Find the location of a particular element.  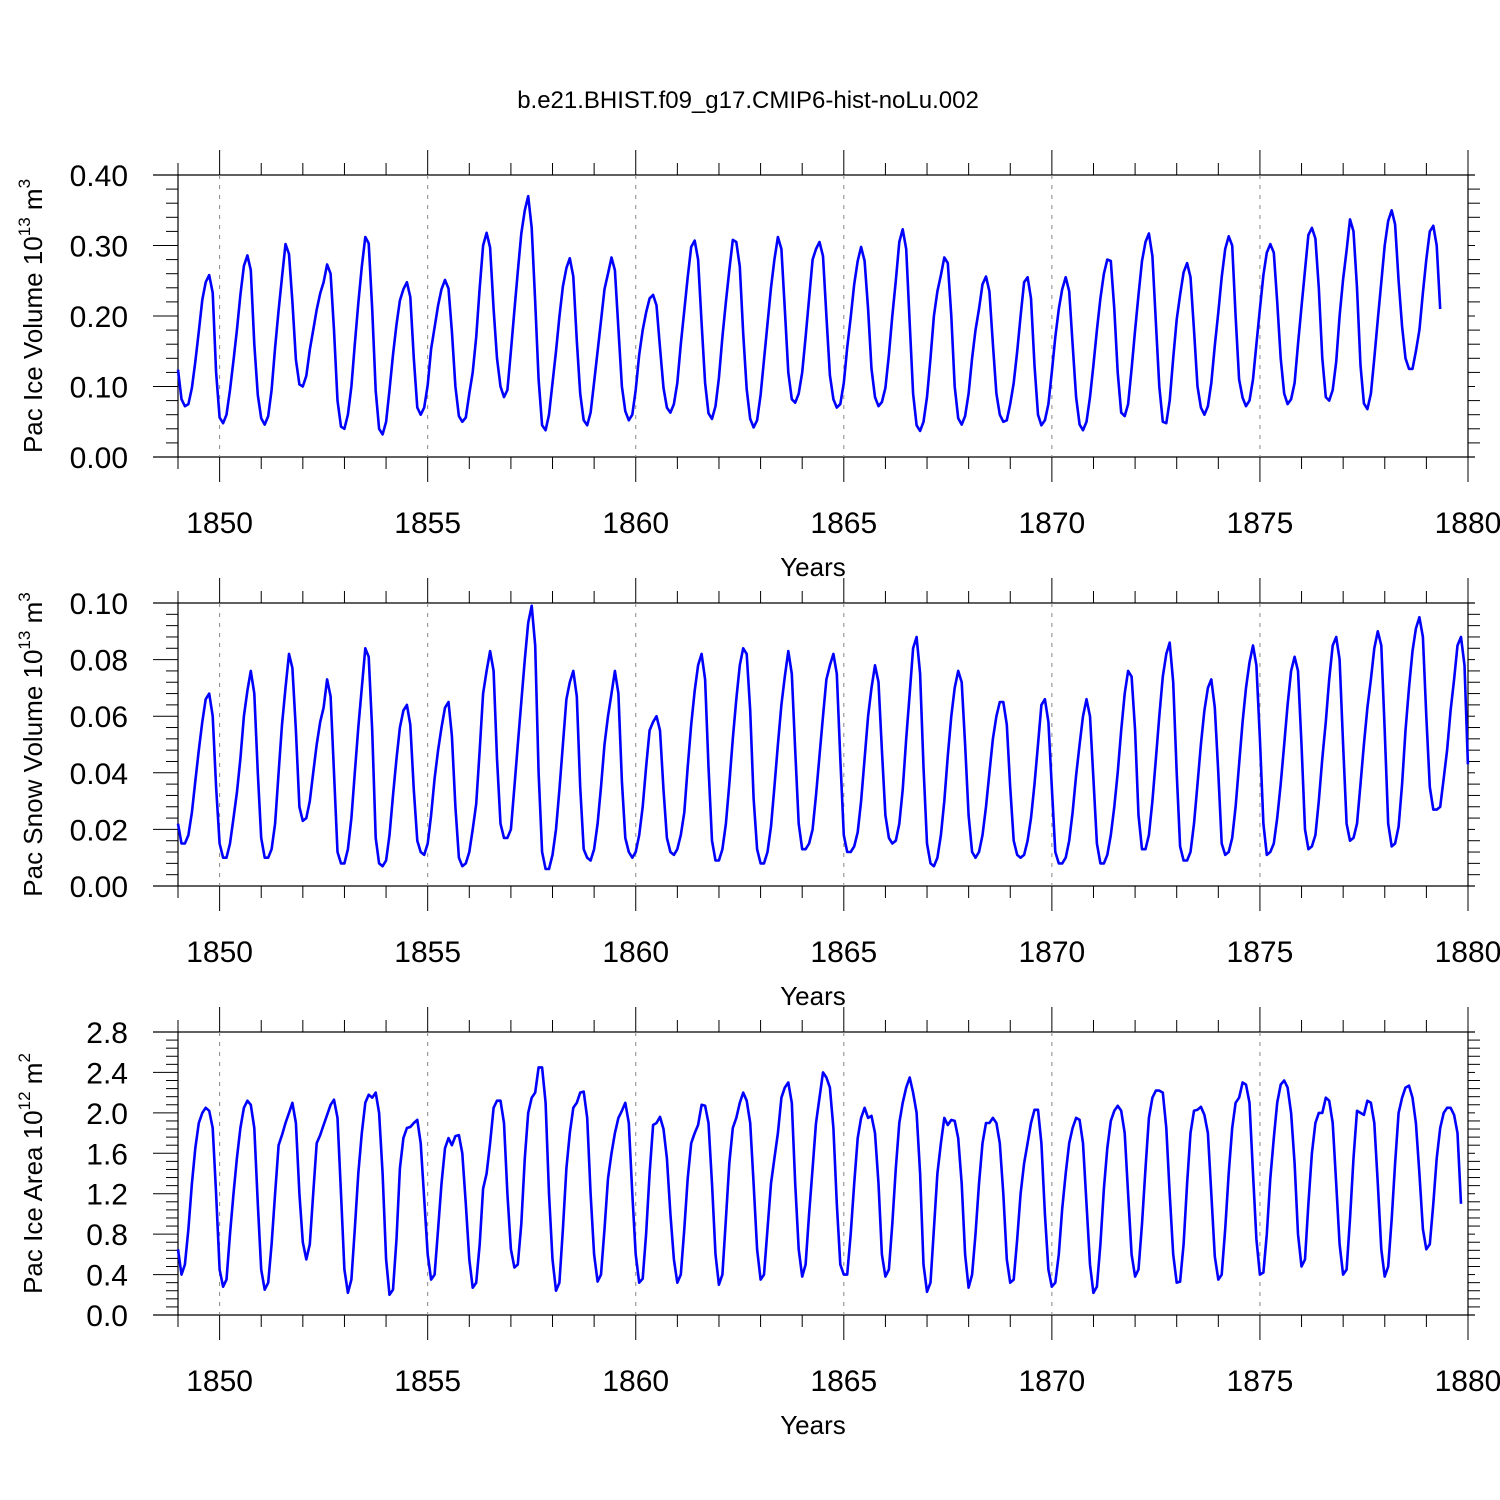

y-tick-label: 0.8 is located at coordinates (107, 1235).